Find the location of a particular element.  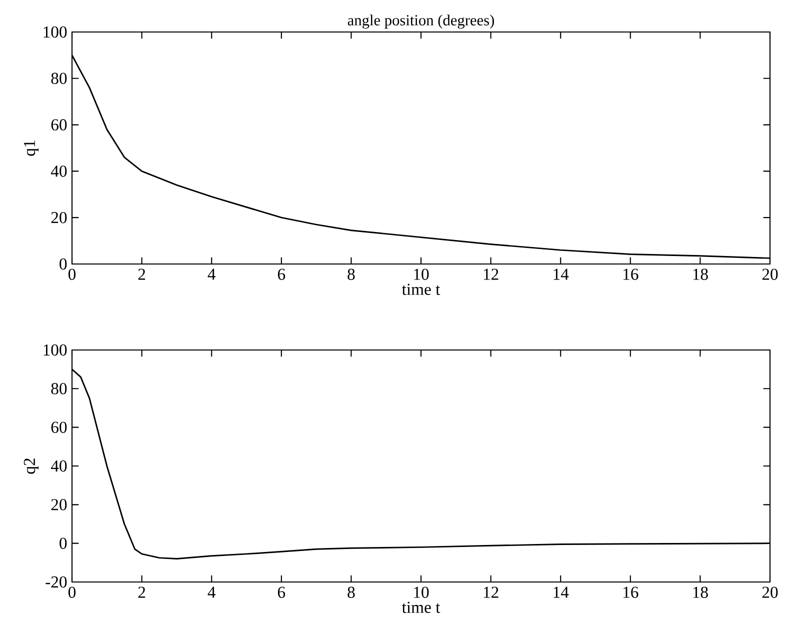

y-axis-title: q2 is located at coordinates (31, 466).